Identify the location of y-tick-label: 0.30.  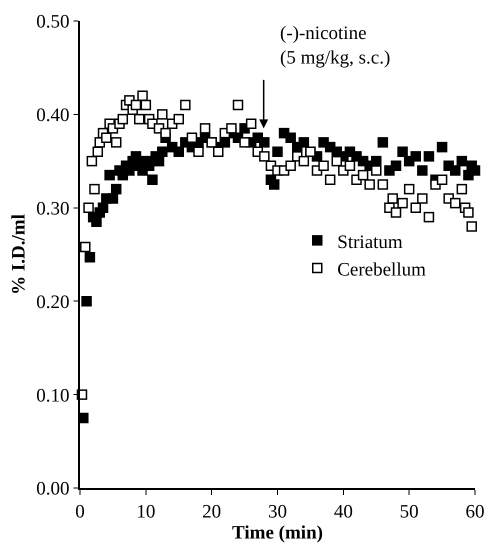
(53, 209).